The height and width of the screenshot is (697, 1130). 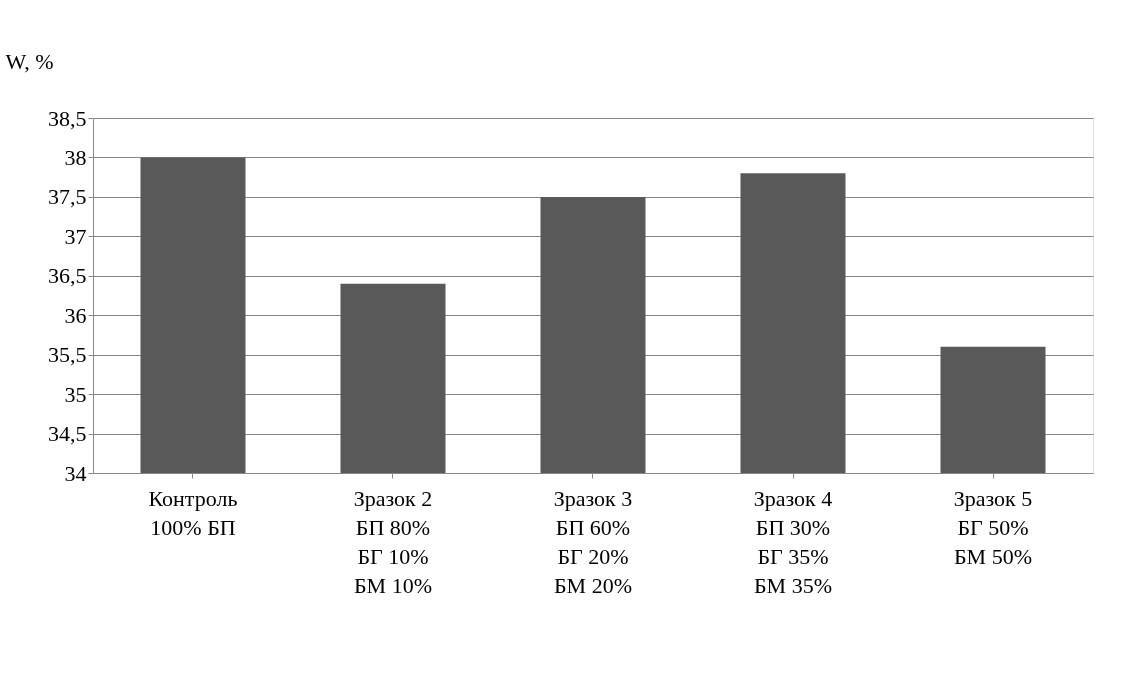 What do you see at coordinates (67, 197) in the screenshot?
I see `y-tick-label: 37,5` at bounding box center [67, 197].